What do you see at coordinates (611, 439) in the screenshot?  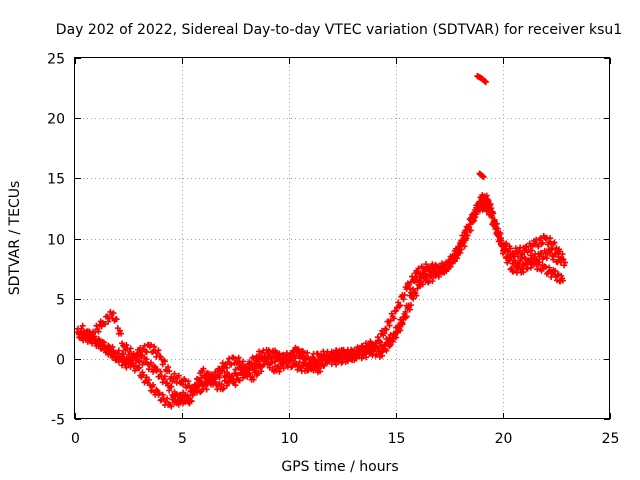 I see `x-tick-label: 25` at bounding box center [611, 439].